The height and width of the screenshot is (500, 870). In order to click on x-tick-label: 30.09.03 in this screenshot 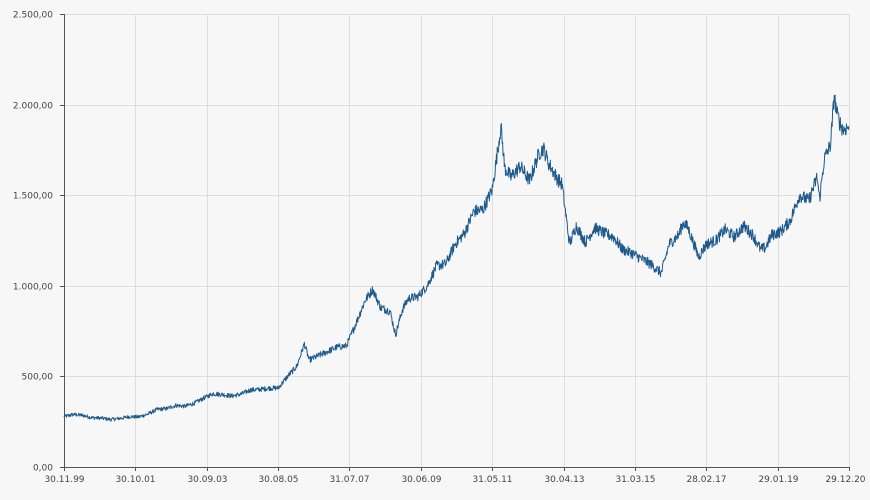, I will do `click(207, 480)`.